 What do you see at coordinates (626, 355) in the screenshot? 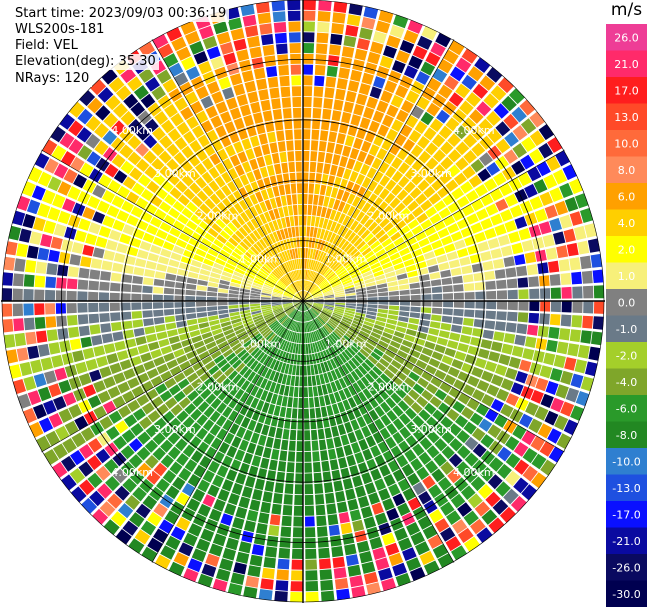
I see `colorbar-tick-label: -2.0` at bounding box center [626, 355].